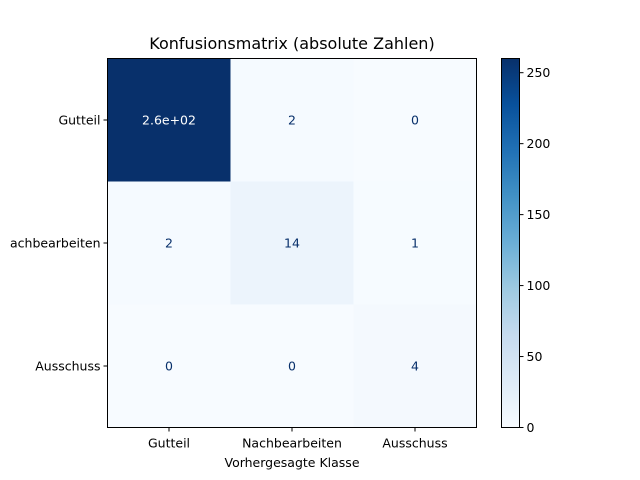 The width and height of the screenshot is (640, 480). I want to click on x-tick-label: Gutteil, so click(169, 443).